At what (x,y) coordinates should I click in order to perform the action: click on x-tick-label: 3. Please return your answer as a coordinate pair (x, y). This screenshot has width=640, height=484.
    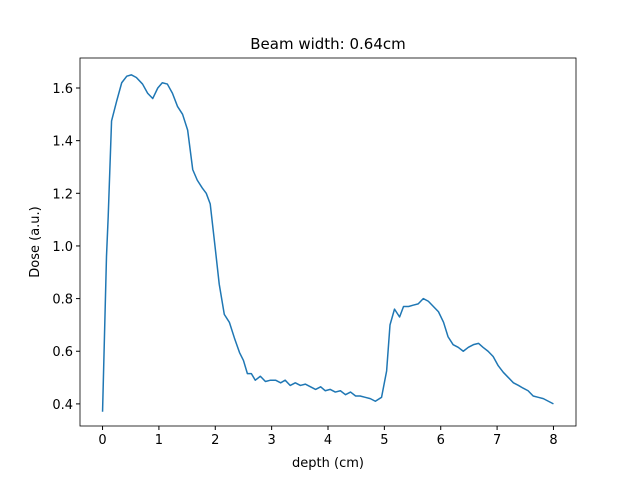
    Looking at the image, I should click on (271, 440).